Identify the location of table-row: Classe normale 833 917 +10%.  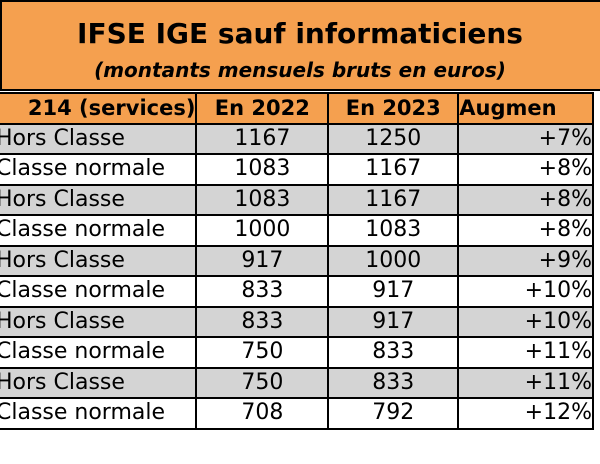
(297, 291).